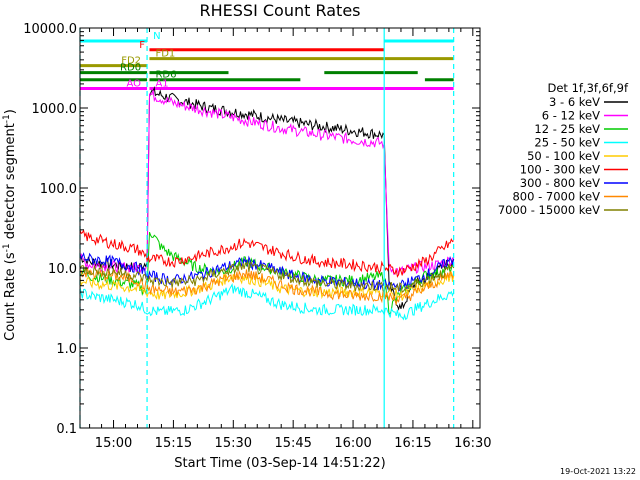 Image resolution: width=640 pixels, height=480 pixels. What do you see at coordinates (156, 36) in the screenshot?
I see `flag-label-n: N` at bounding box center [156, 36].